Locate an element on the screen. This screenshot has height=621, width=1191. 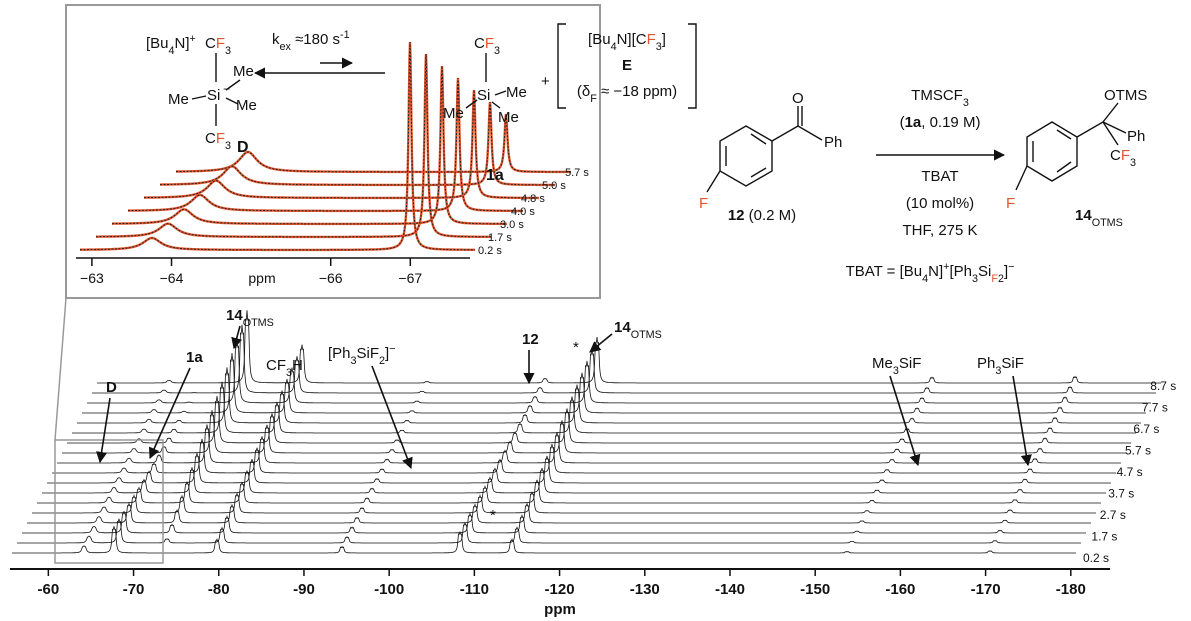
annotation: D is located at coordinates (111, 387).